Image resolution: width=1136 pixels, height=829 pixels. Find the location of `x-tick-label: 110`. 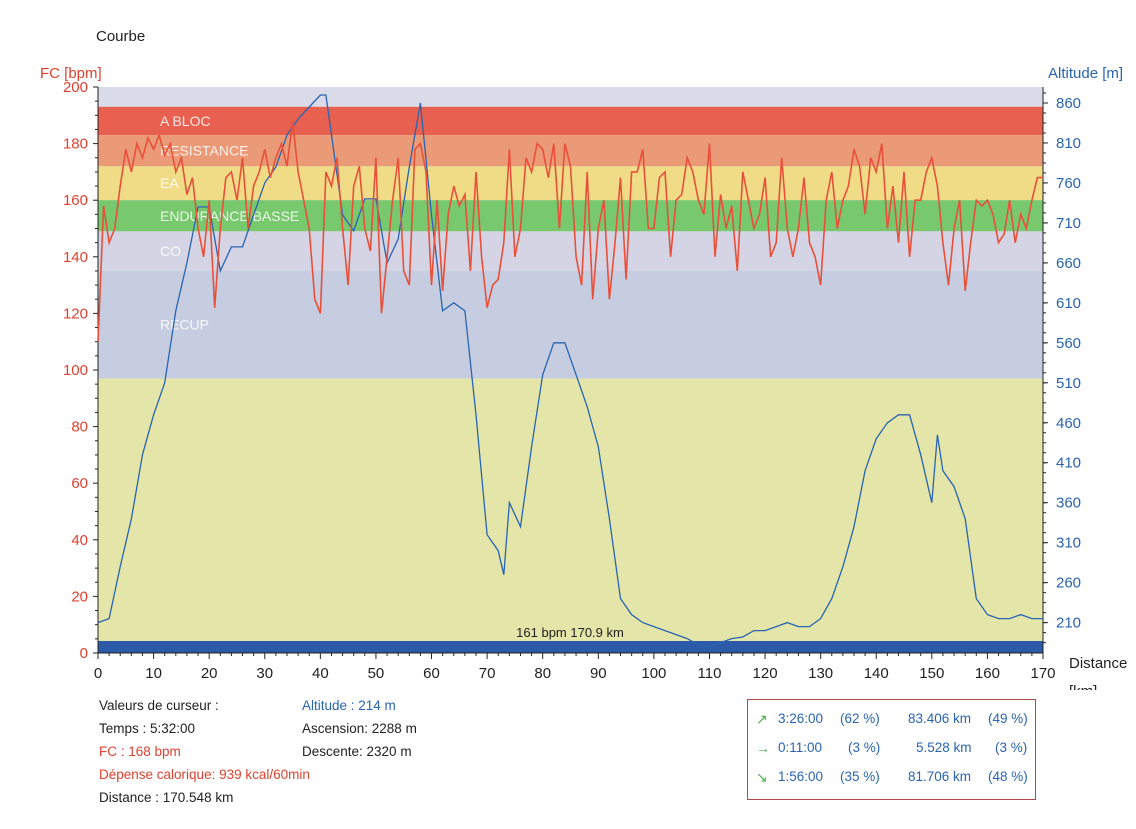

x-tick-label: 110 is located at coordinates (710, 673).